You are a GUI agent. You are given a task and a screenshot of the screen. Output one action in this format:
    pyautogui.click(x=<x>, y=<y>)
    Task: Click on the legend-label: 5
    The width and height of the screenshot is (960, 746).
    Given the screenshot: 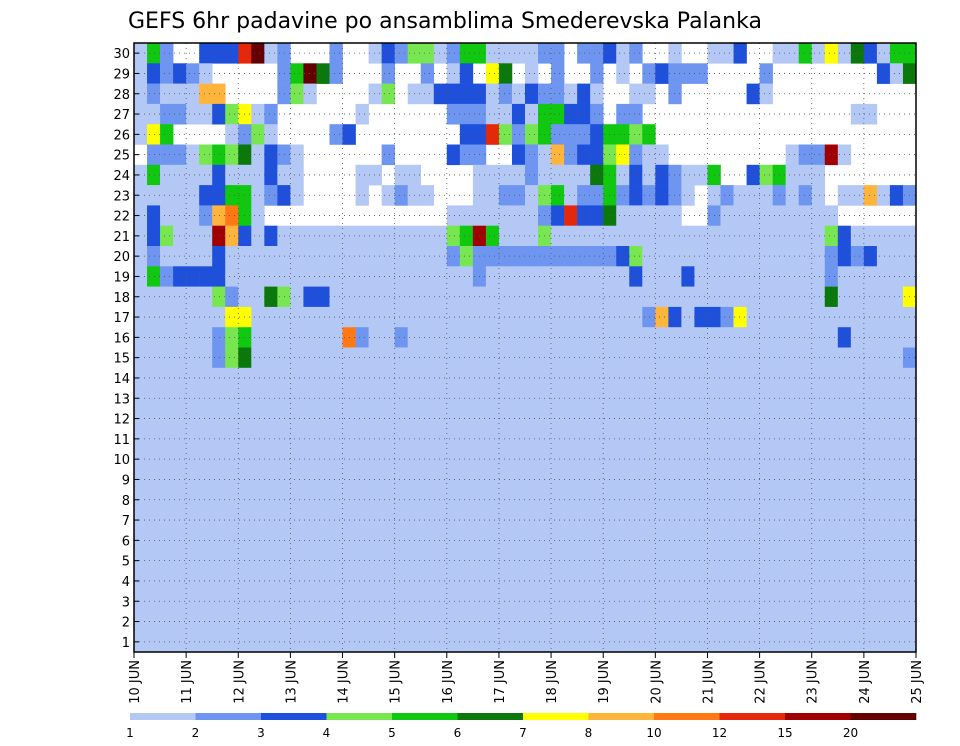 What is the action you would take?
    pyautogui.click(x=392, y=733)
    